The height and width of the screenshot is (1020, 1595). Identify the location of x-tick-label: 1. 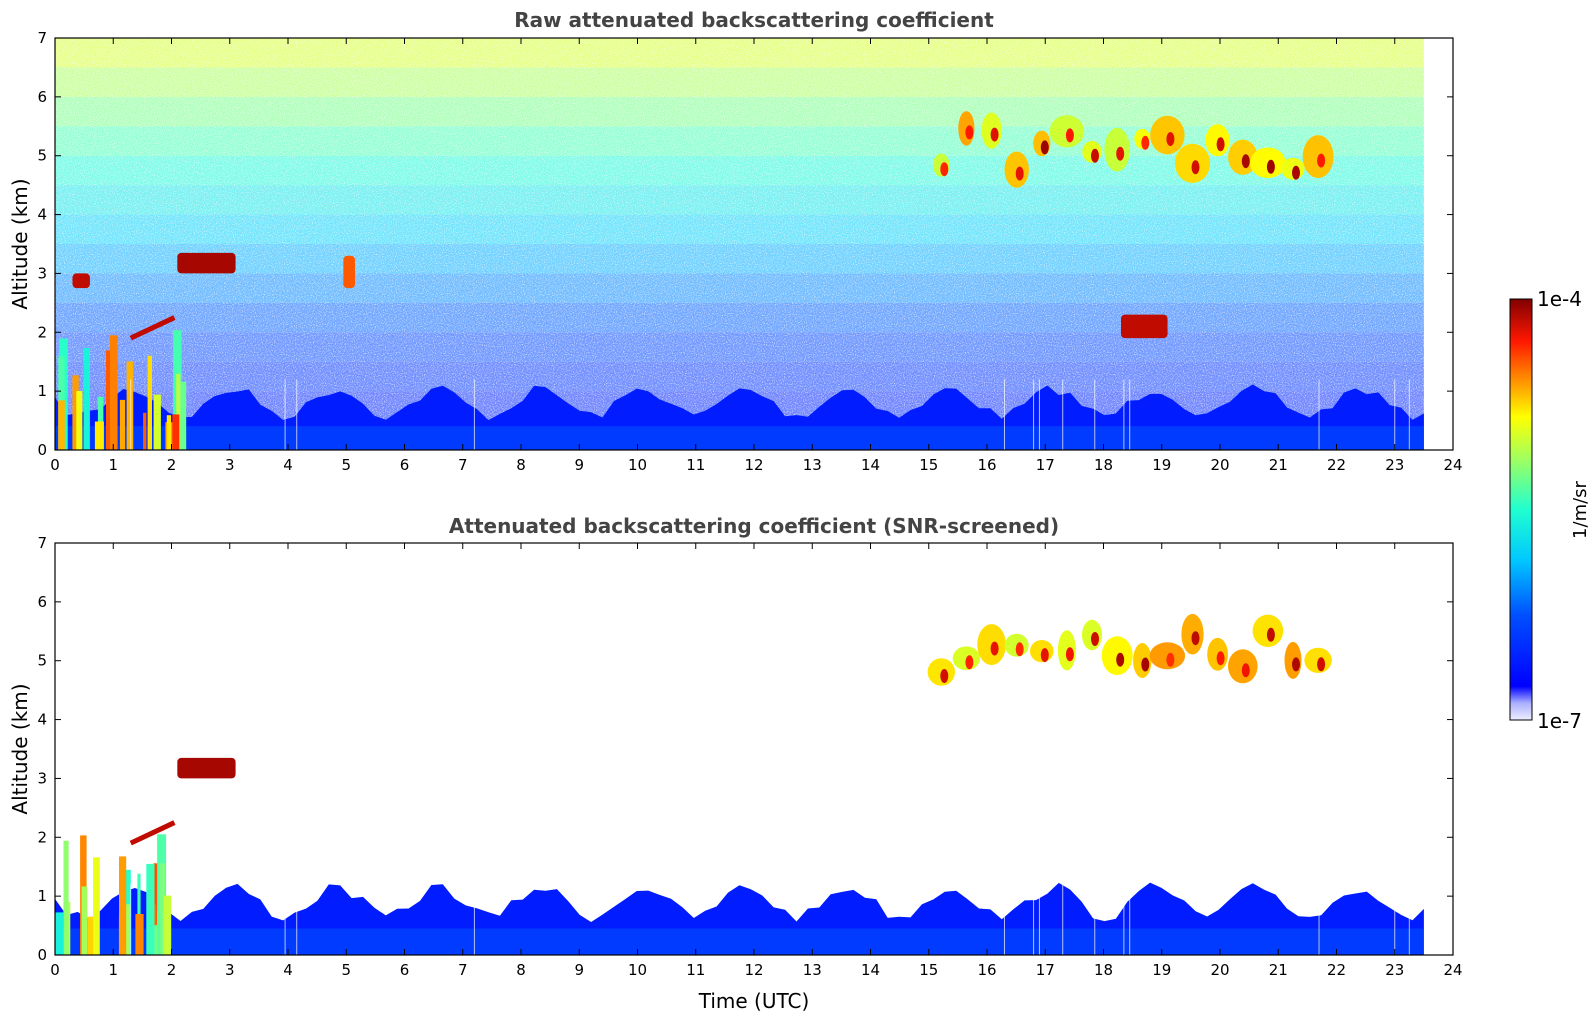
(113, 970).